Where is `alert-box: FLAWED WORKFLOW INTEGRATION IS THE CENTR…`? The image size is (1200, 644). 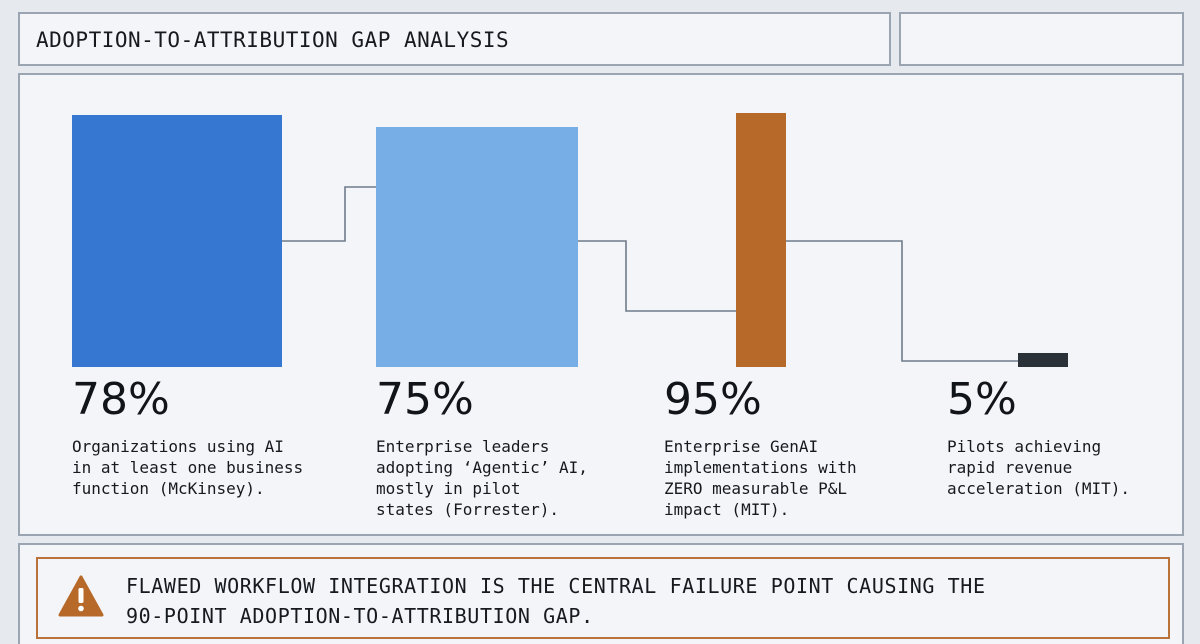 alert-box: FLAWED WORKFLOW INTEGRATION IS THE CENTR… is located at coordinates (603, 598).